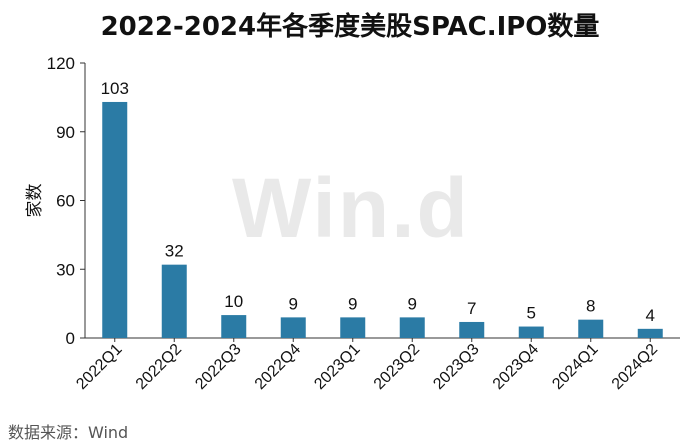  I want to click on x-tick-label: 2024Q1, so click(575, 367).